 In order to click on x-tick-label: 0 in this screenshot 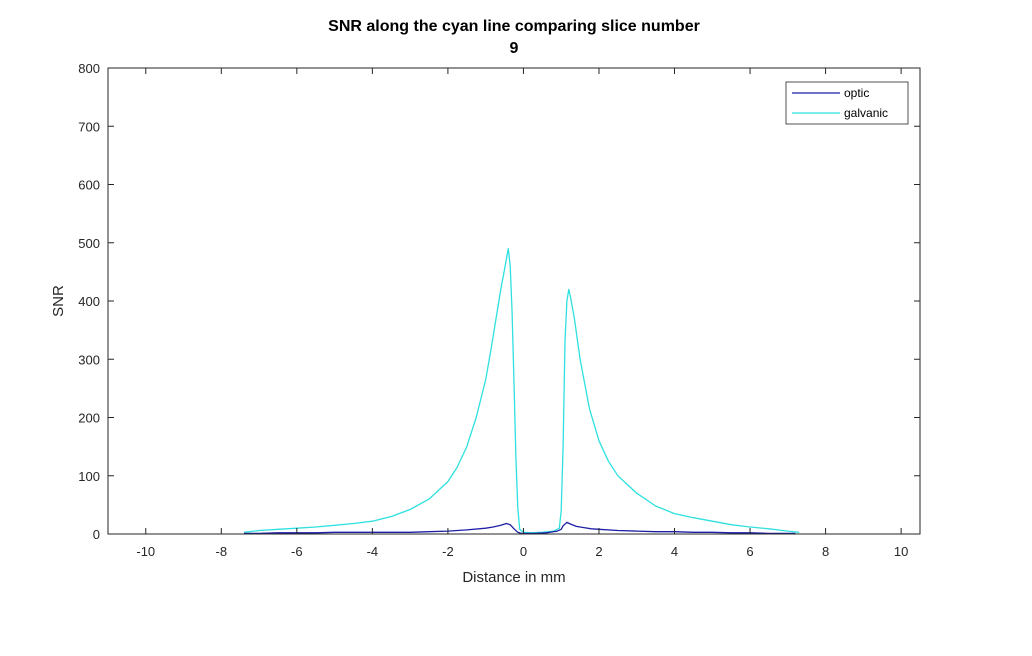, I will do `click(523, 551)`.